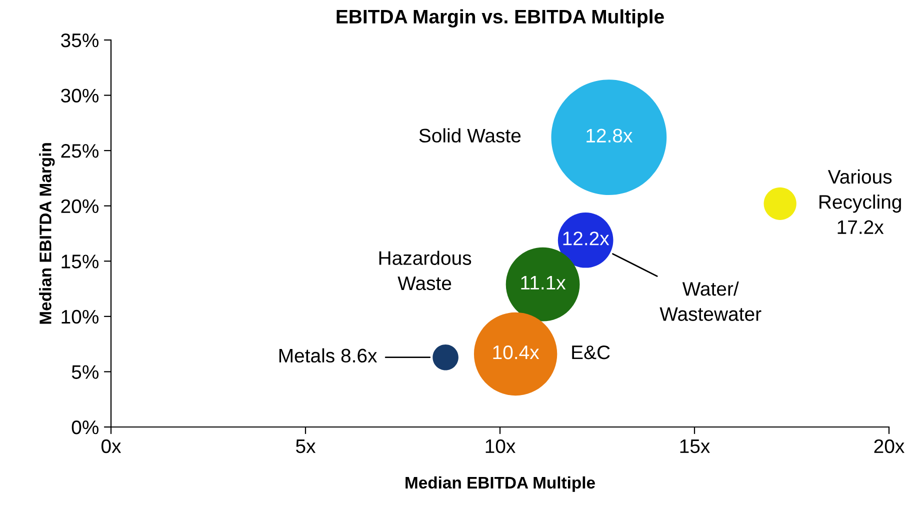  I want to click on annotation: 12.8x, so click(609, 135).